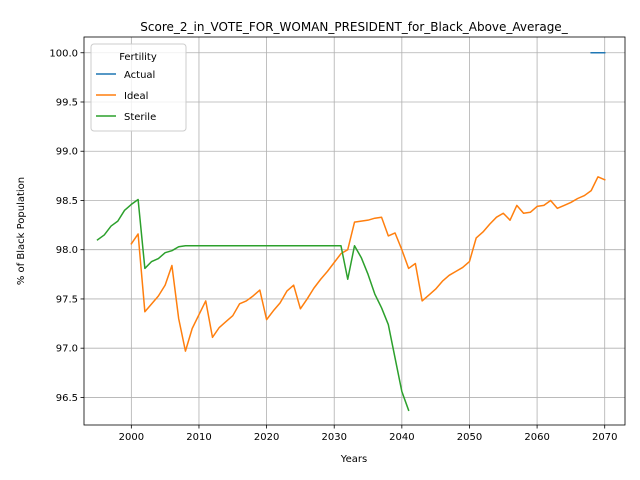  What do you see at coordinates (67, 299) in the screenshot?
I see `y-tick-label: 97.5` at bounding box center [67, 299].